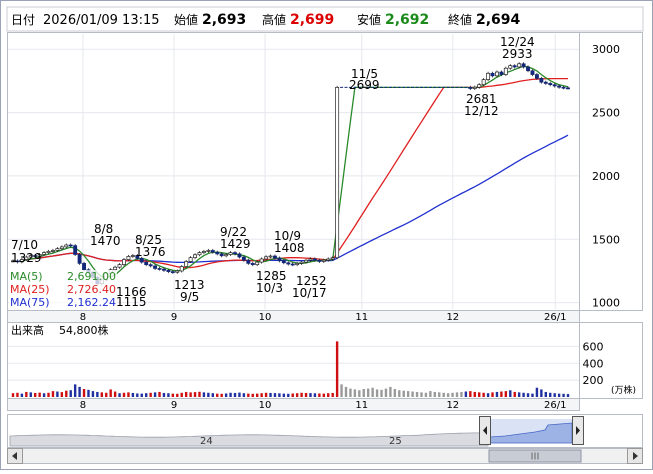 This screenshot has height=474, width=653. Describe the element at coordinates (498, 20) in the screenshot. I see `close-value: 2,694` at that location.